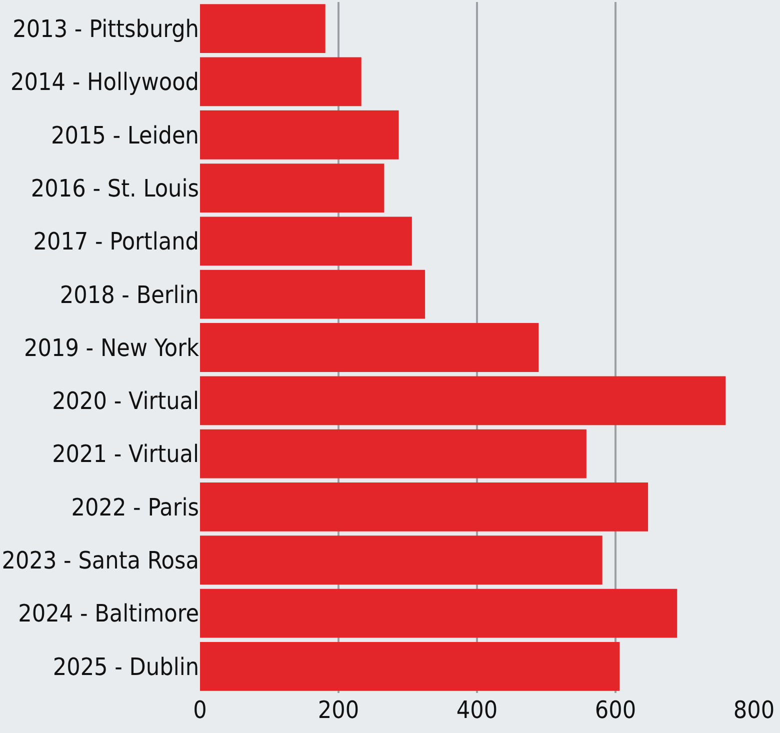 Image resolution: width=780 pixels, height=733 pixels. Describe the element at coordinates (125, 401) in the screenshot. I see `y-tick-label: 2020 - Virtual` at that location.